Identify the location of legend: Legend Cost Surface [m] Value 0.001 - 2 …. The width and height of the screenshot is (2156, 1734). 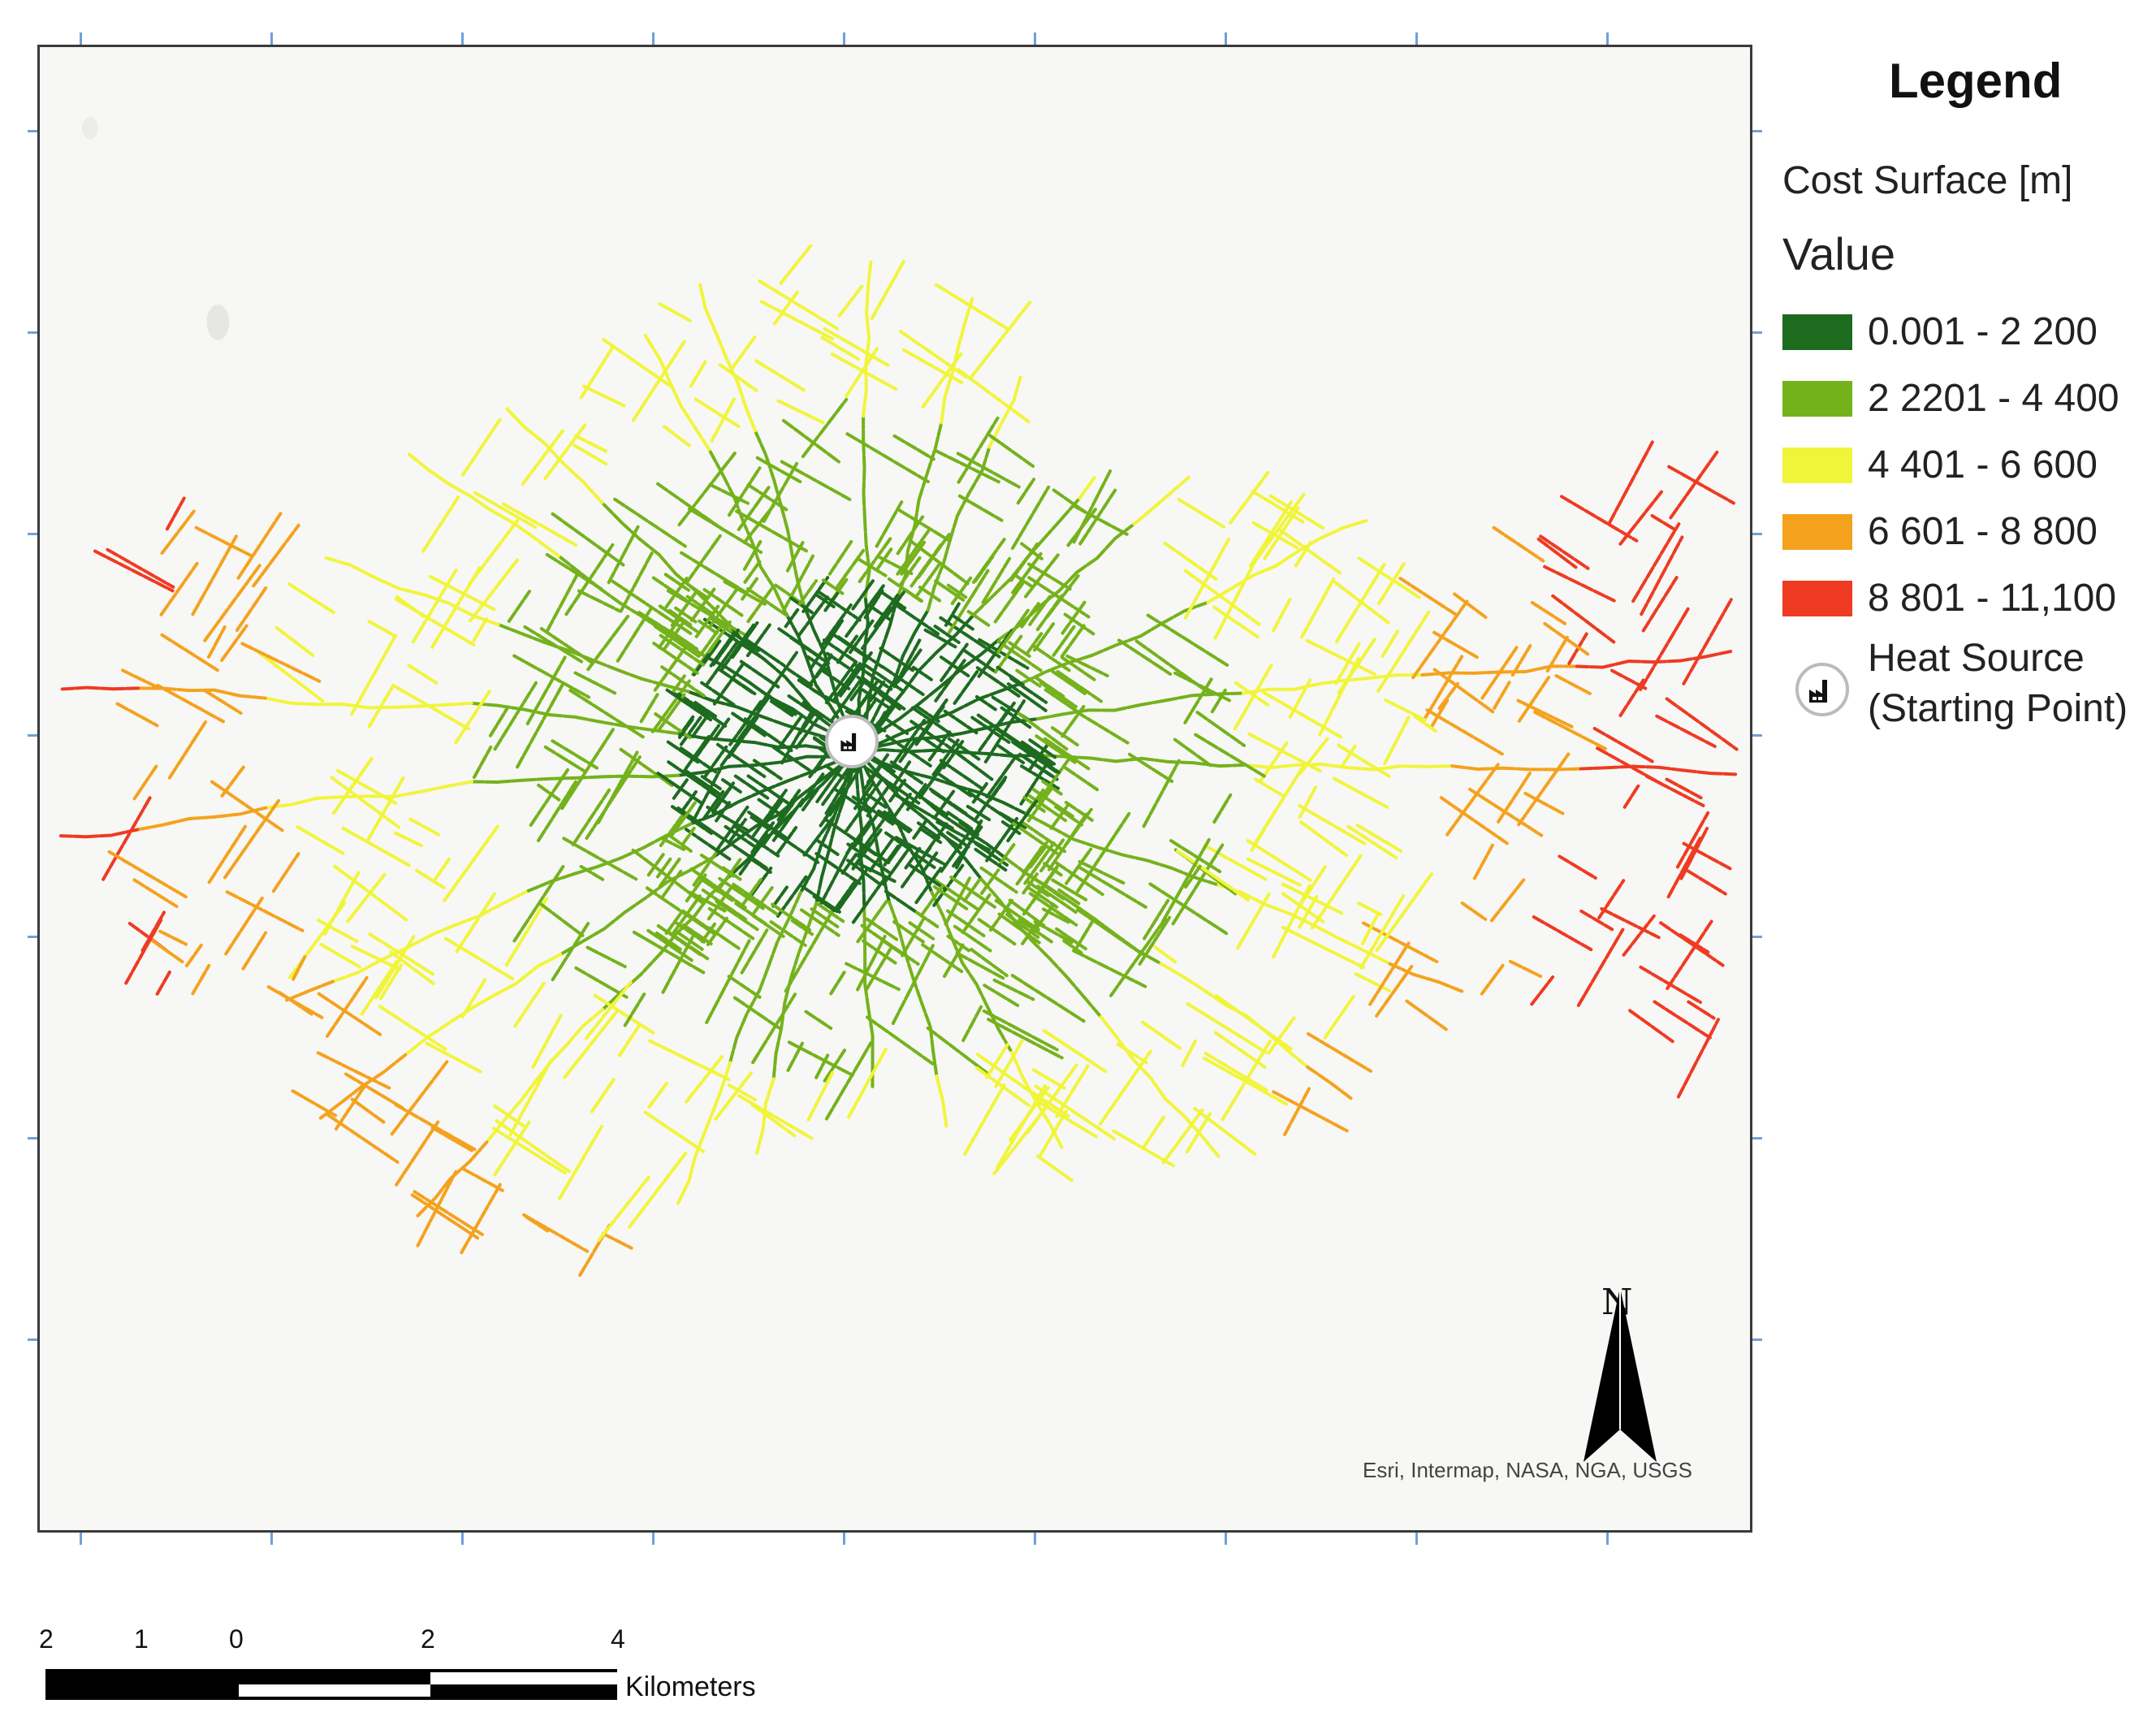
(1965, 410).